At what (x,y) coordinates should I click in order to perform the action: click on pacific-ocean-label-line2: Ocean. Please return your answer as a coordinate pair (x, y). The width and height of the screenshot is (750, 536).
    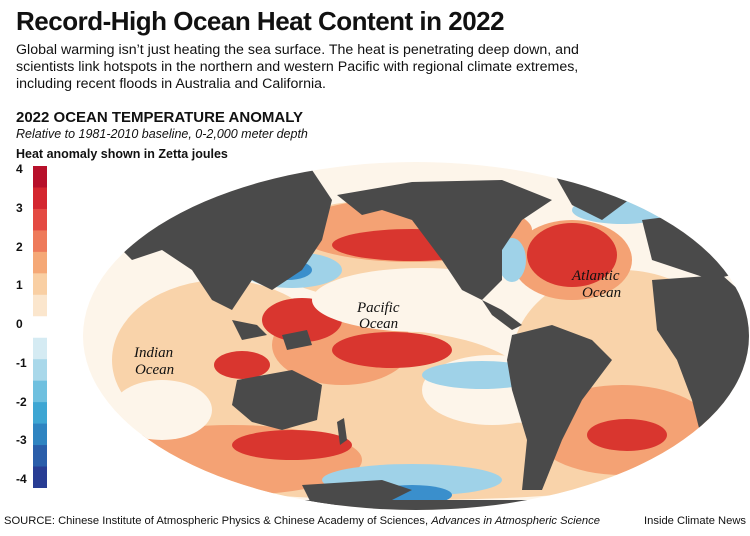
    Looking at the image, I should click on (378, 324).